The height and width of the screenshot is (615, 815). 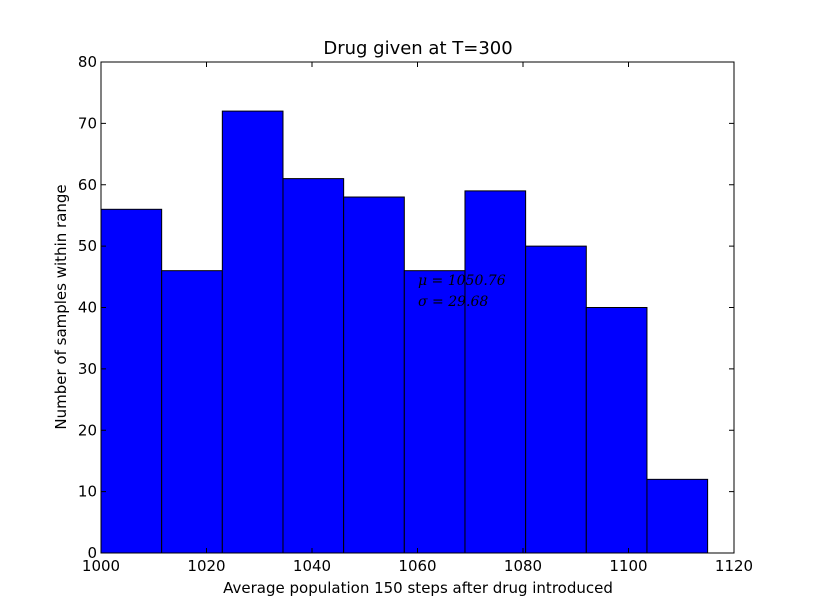 I want to click on y-tick-label: 50, so click(x=87, y=246).